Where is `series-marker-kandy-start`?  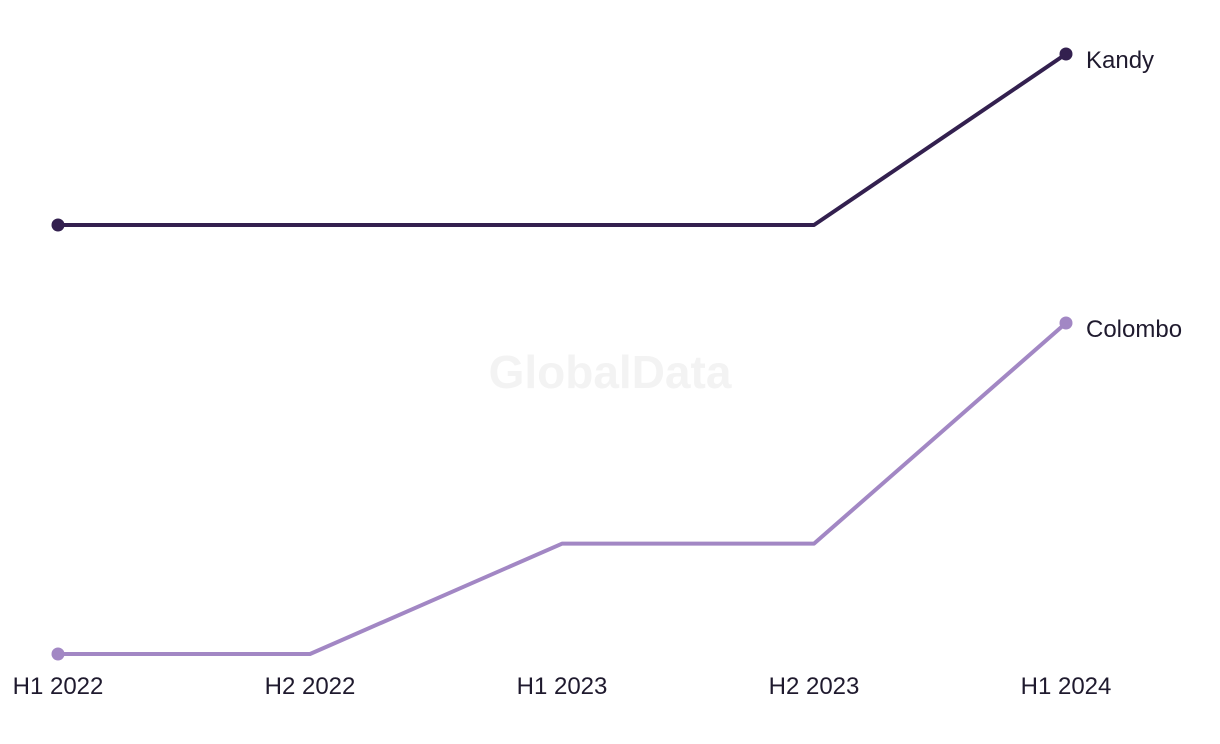
series-marker-kandy-start is located at coordinates (58, 225).